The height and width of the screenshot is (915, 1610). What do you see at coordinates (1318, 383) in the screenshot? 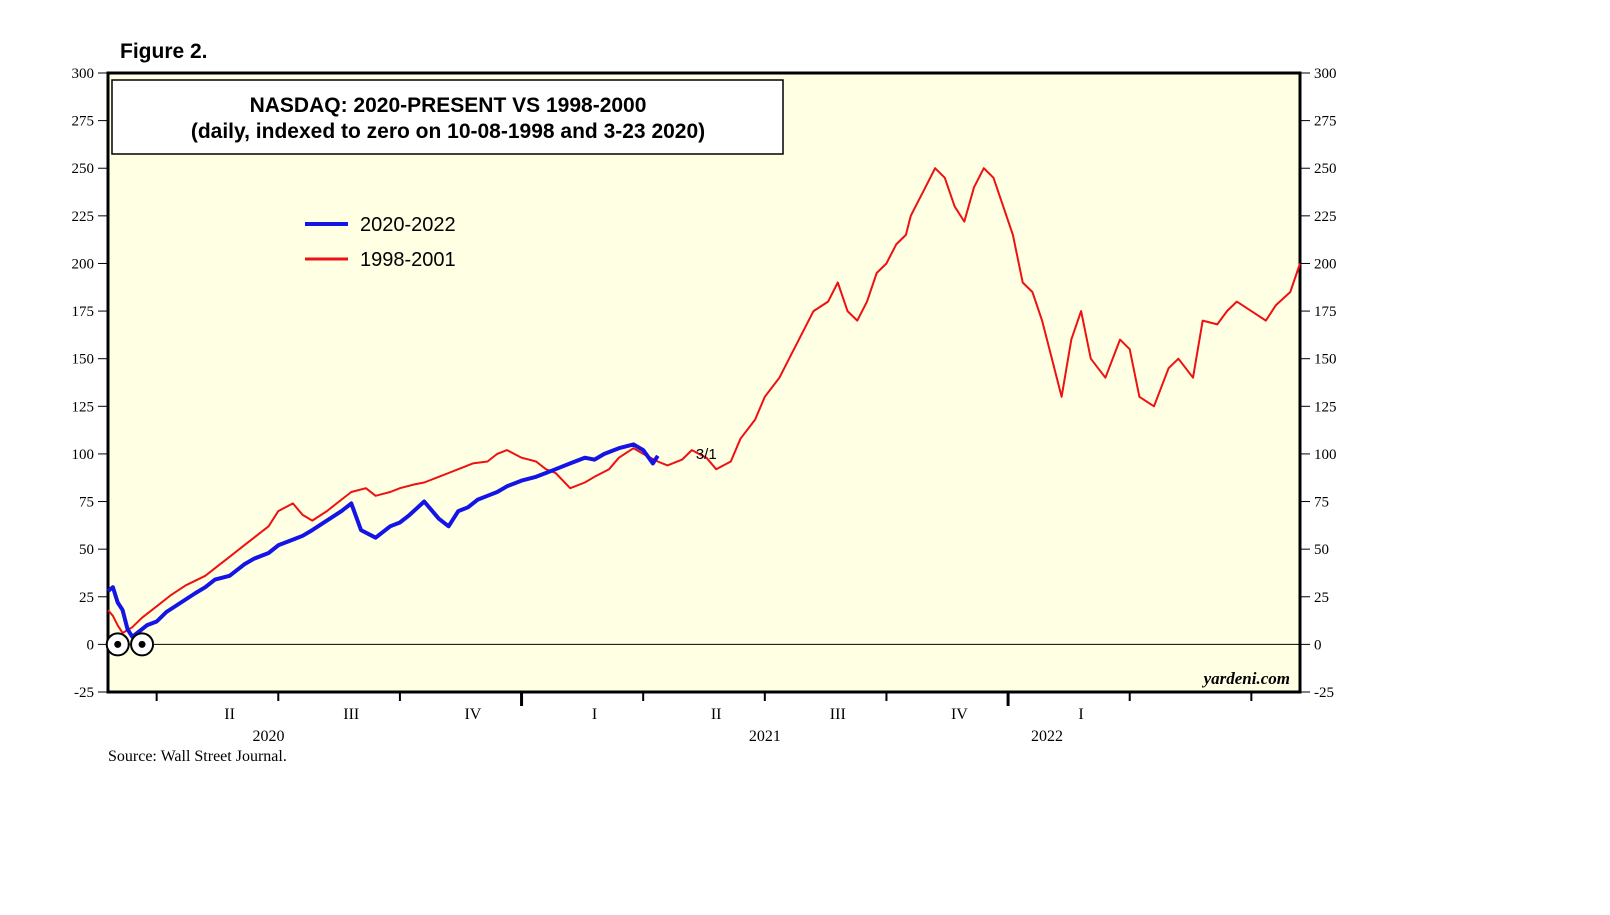
I see `y-axis-right: -25 0 25 50 75 100 125 150 175 200 225 250 275 300` at bounding box center [1318, 383].